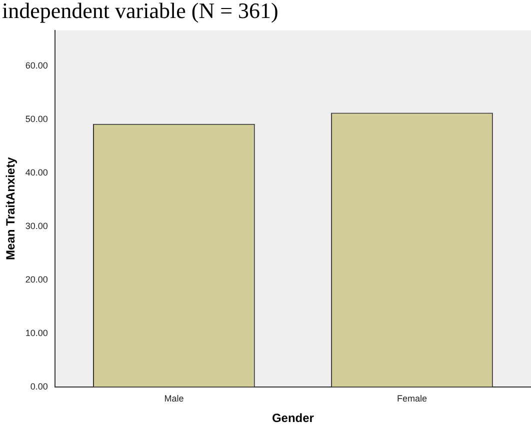 Image resolution: width=531 pixels, height=430 pixels. What do you see at coordinates (39, 386) in the screenshot?
I see `y-tick-label: 0.00` at bounding box center [39, 386].